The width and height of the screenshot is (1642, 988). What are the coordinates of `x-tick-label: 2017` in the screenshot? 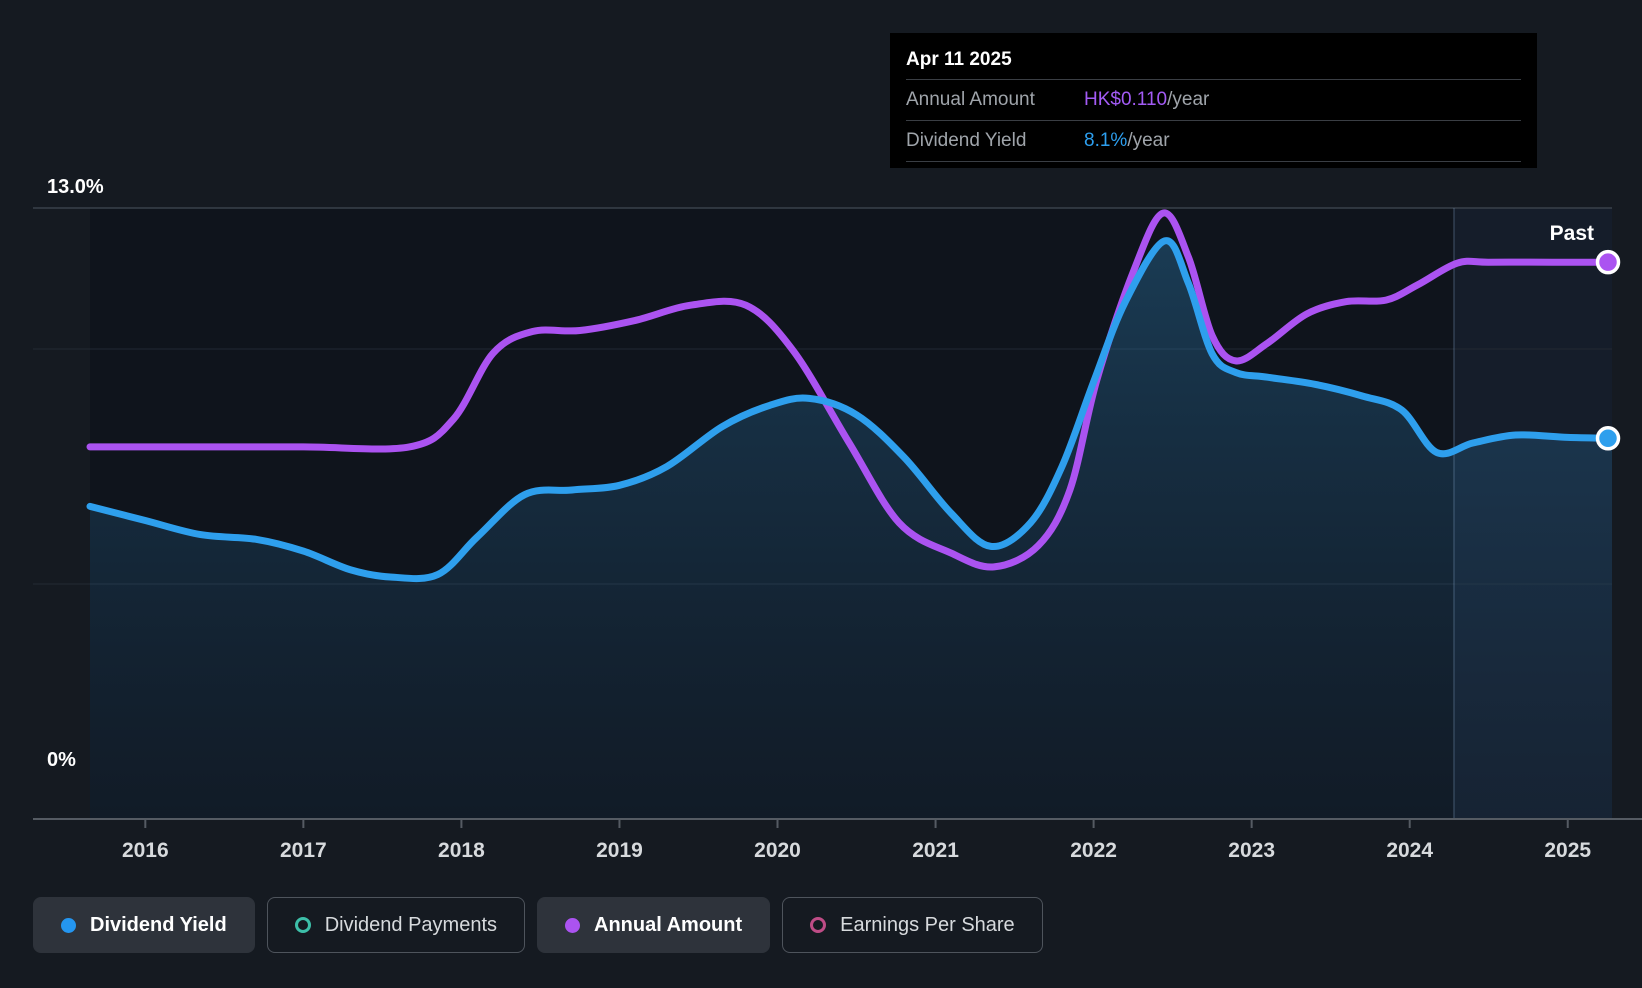 It's located at (303, 849).